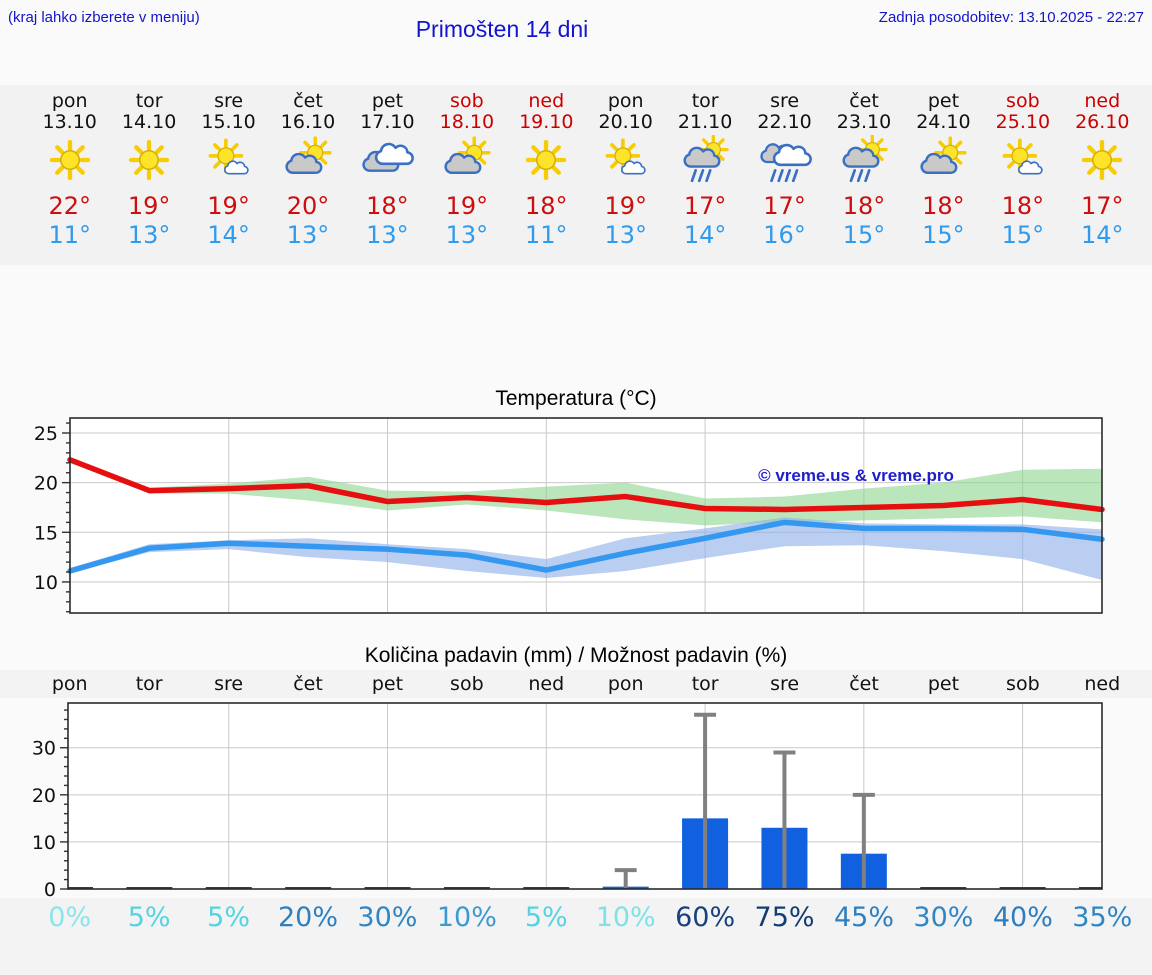  I want to click on day-date: 22.10, so click(784, 122).